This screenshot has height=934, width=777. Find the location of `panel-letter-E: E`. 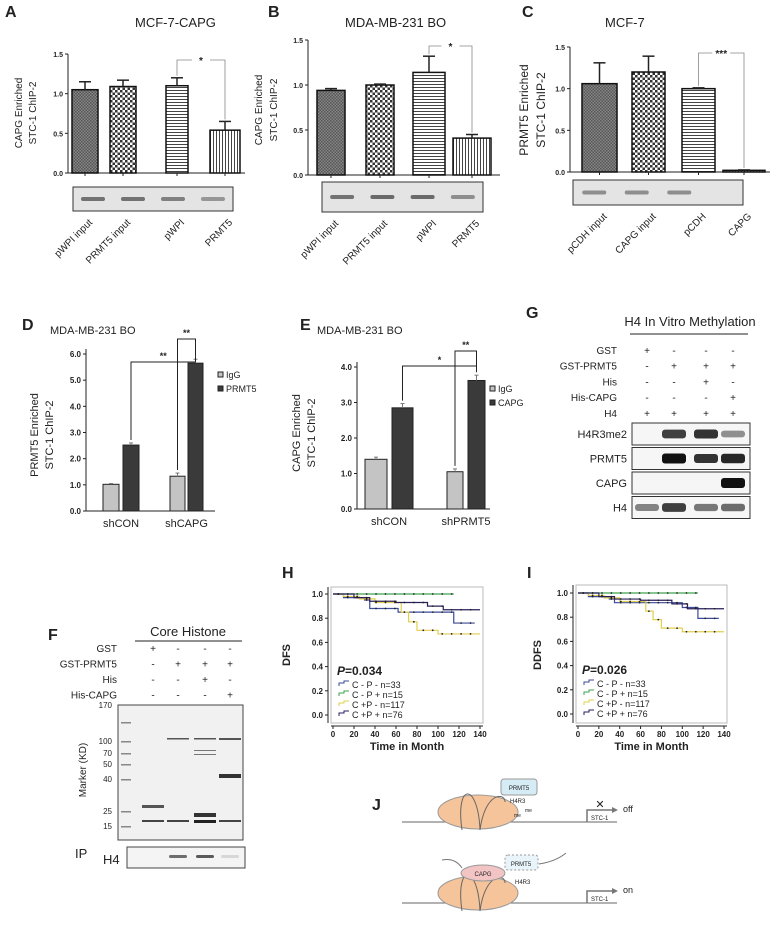

panel-letter-E: E is located at coordinates (305, 325).